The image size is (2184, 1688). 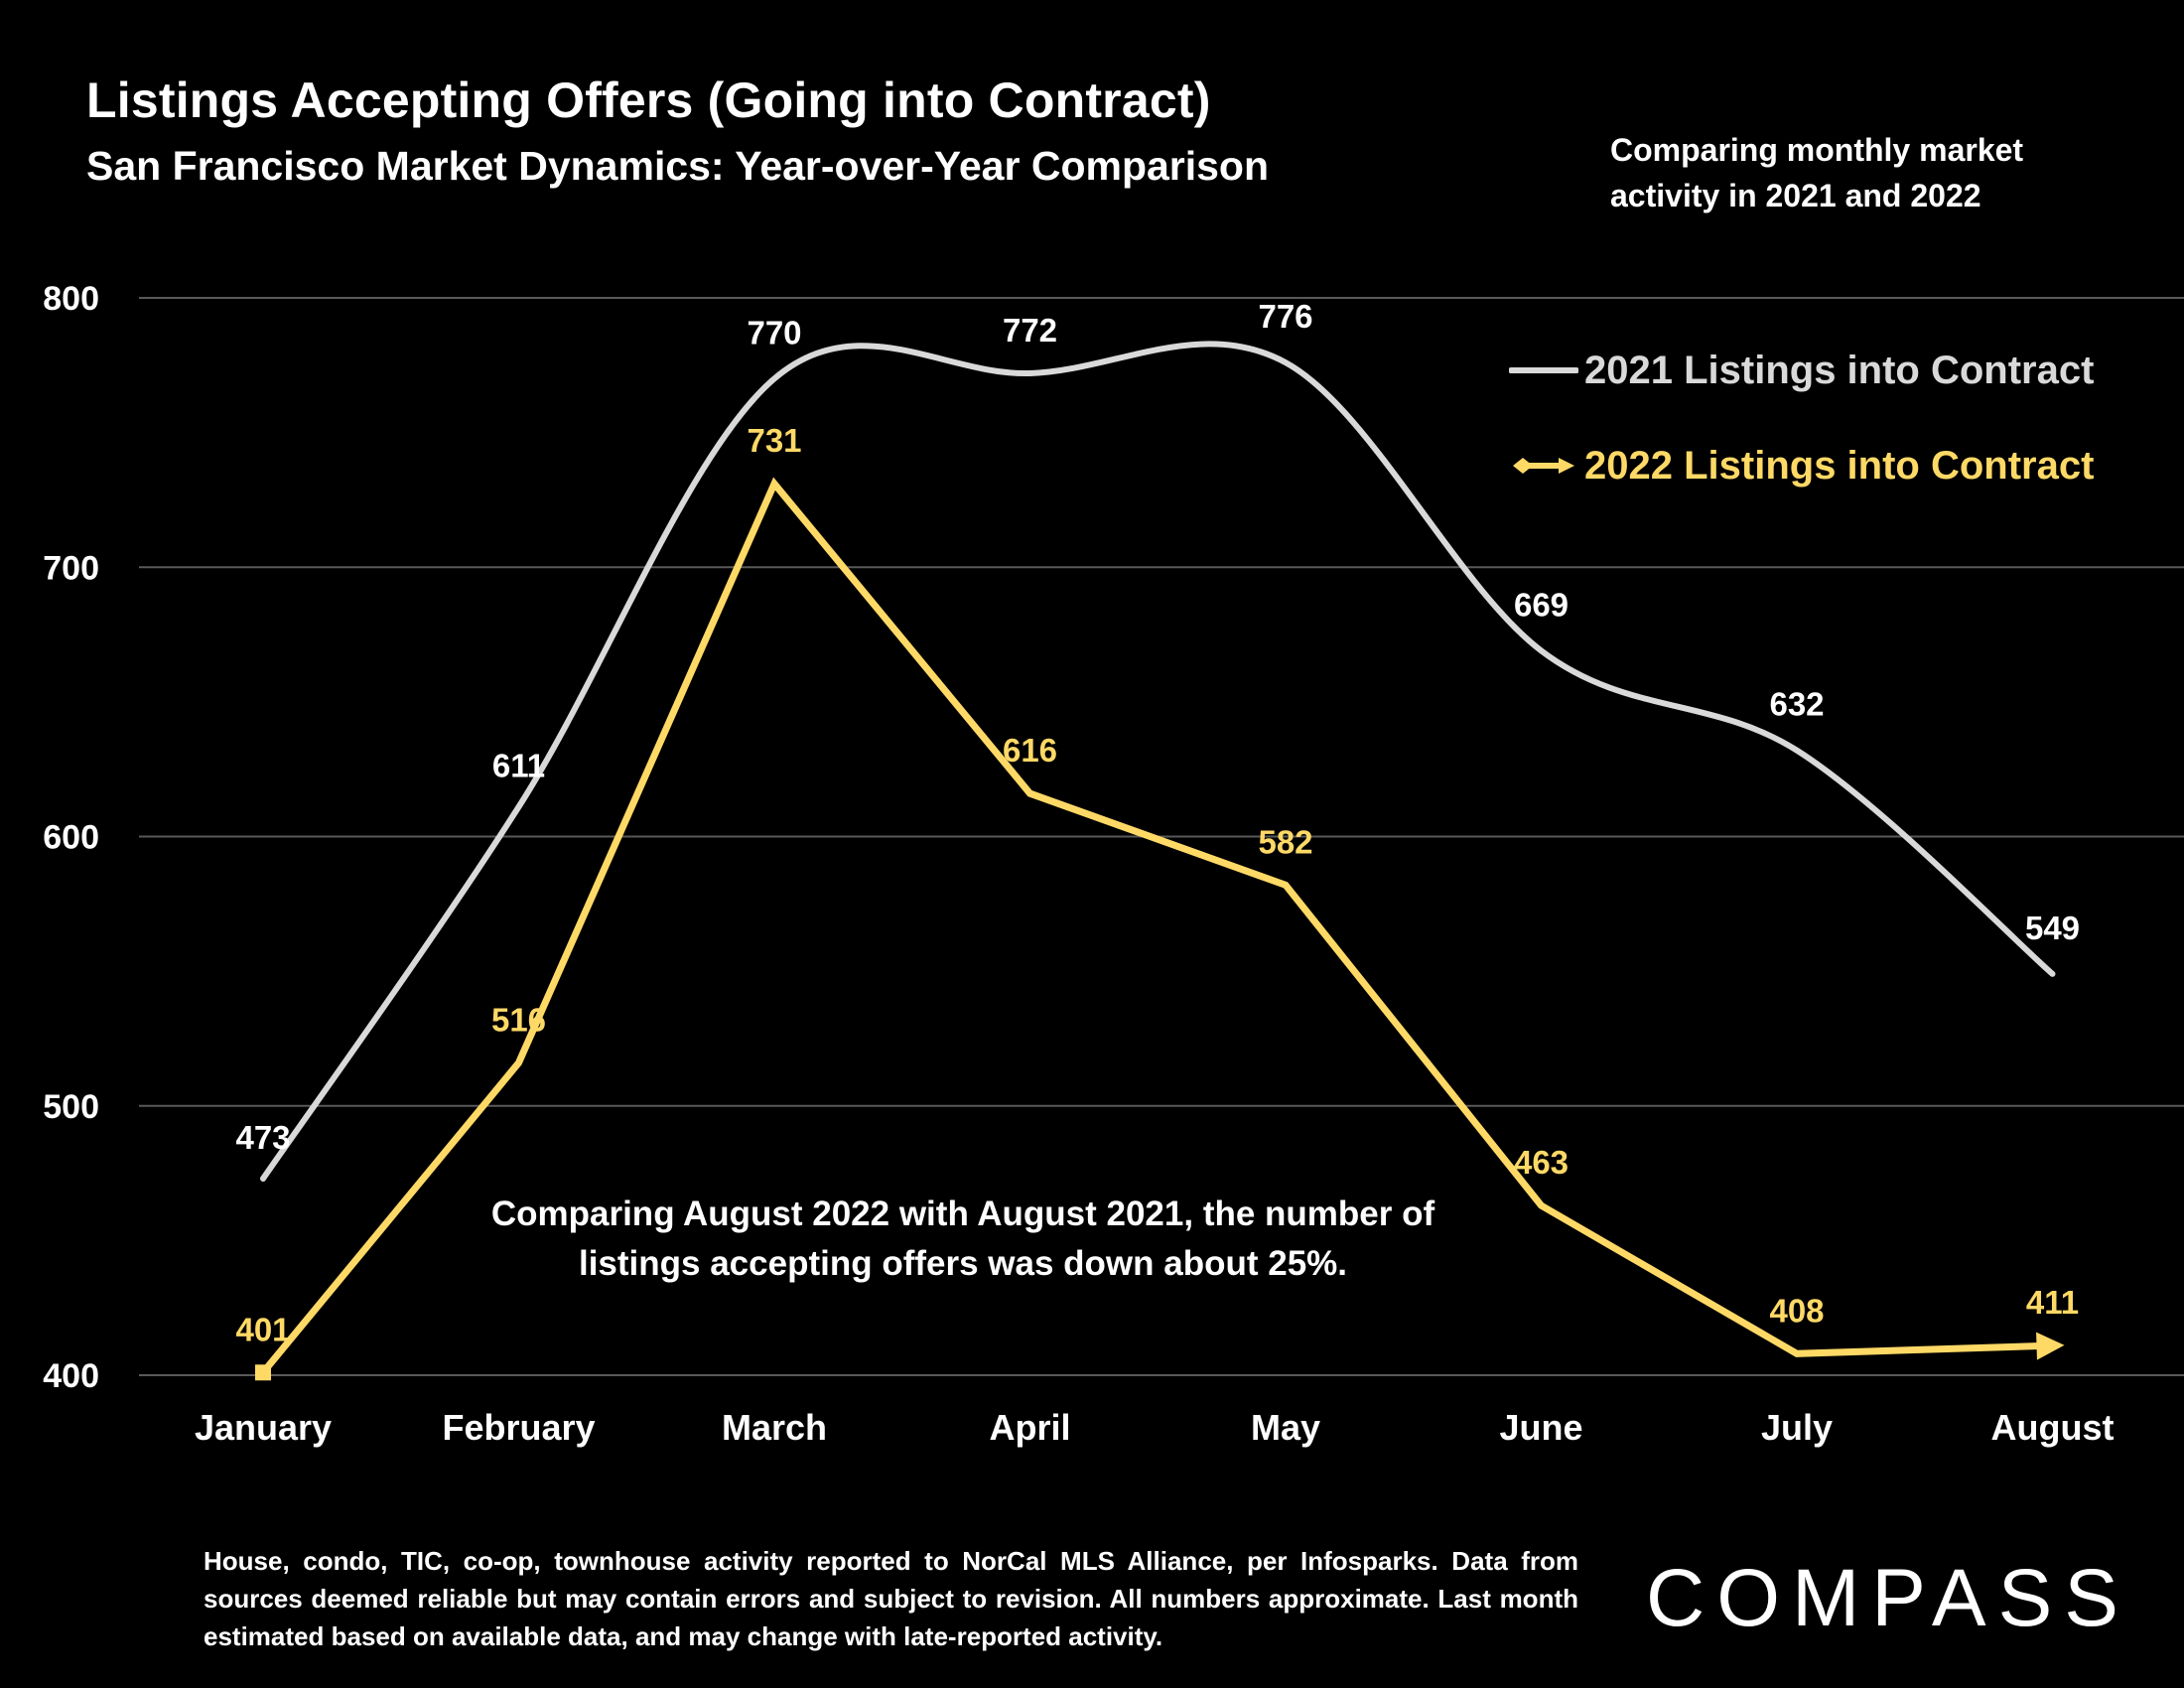 I want to click on data-label-2022: 731, so click(x=774, y=440).